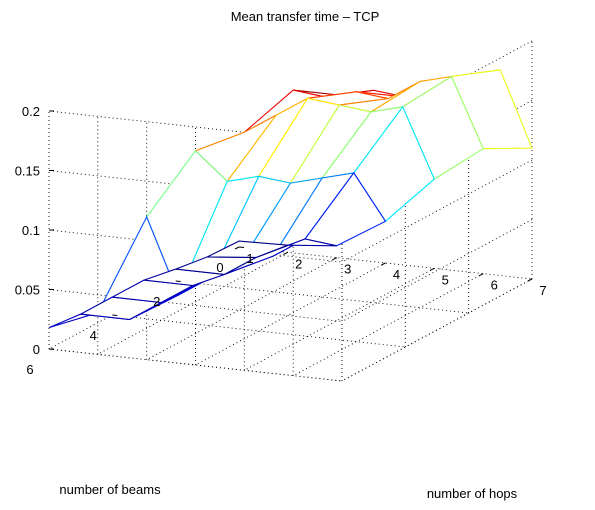 The image size is (595, 510). Describe the element at coordinates (247, 249) in the screenshot. I see `surface-patch` at that location.